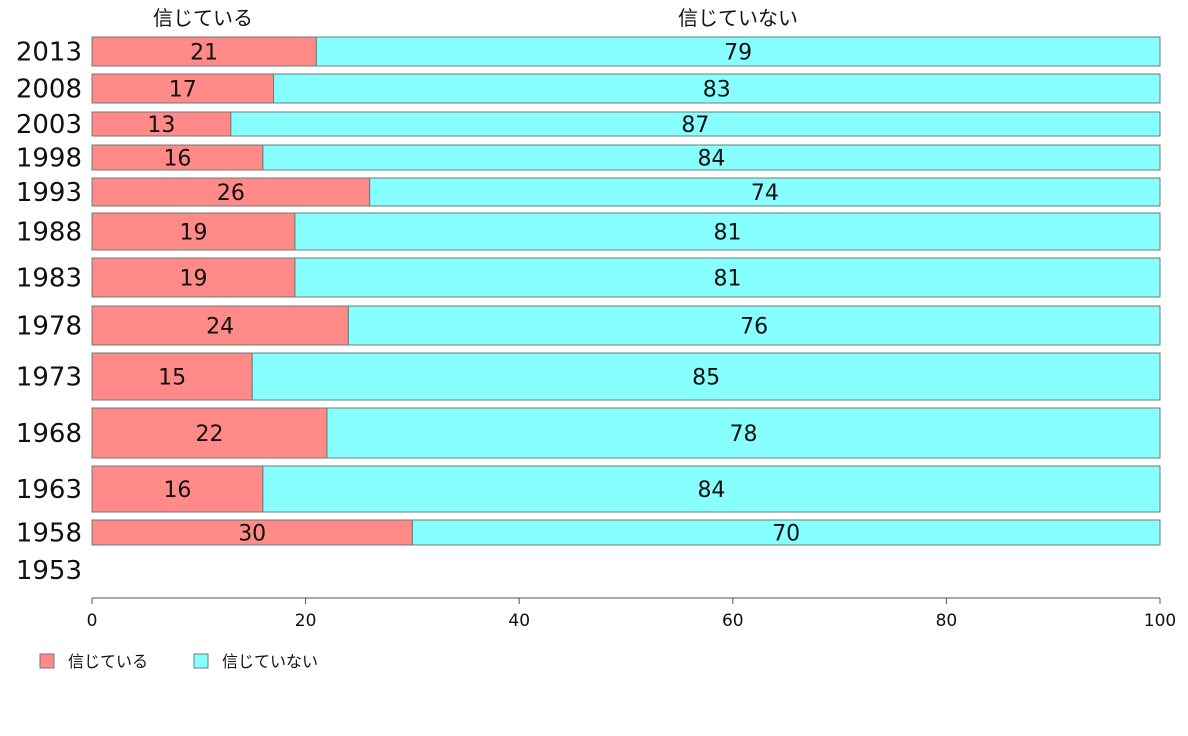 The width and height of the screenshot is (1188, 736). What do you see at coordinates (306, 621) in the screenshot?
I see `x-tick-label: 20` at bounding box center [306, 621].